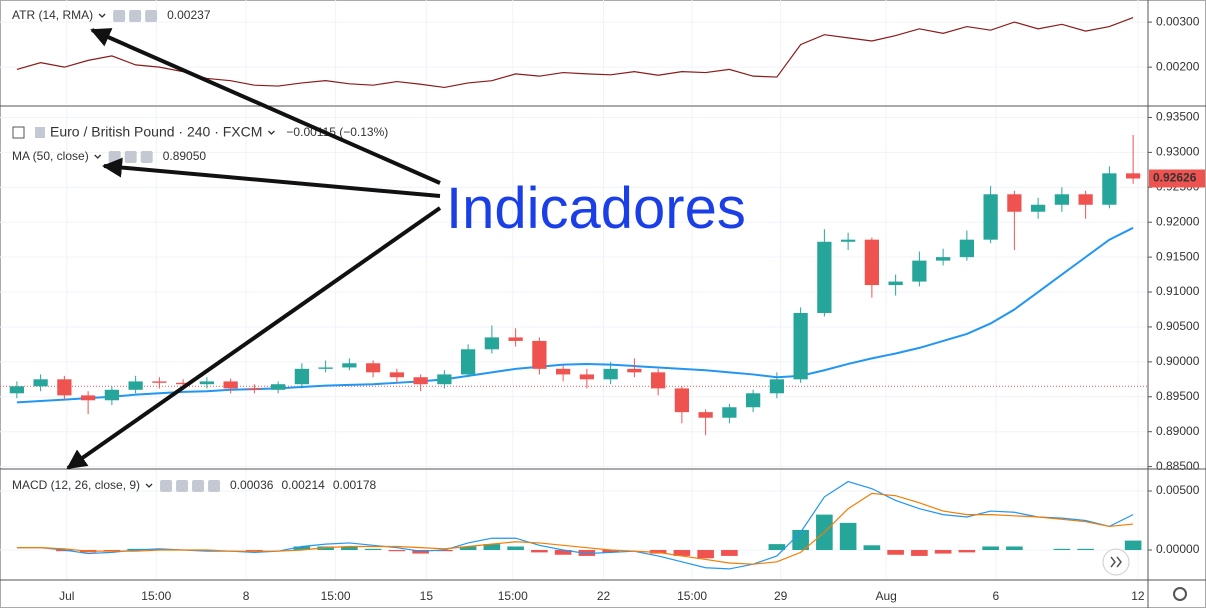 This screenshot has width=1206, height=608. Describe the element at coordinates (596, 208) in the screenshot. I see `annotation-text: Indicadores` at that location.